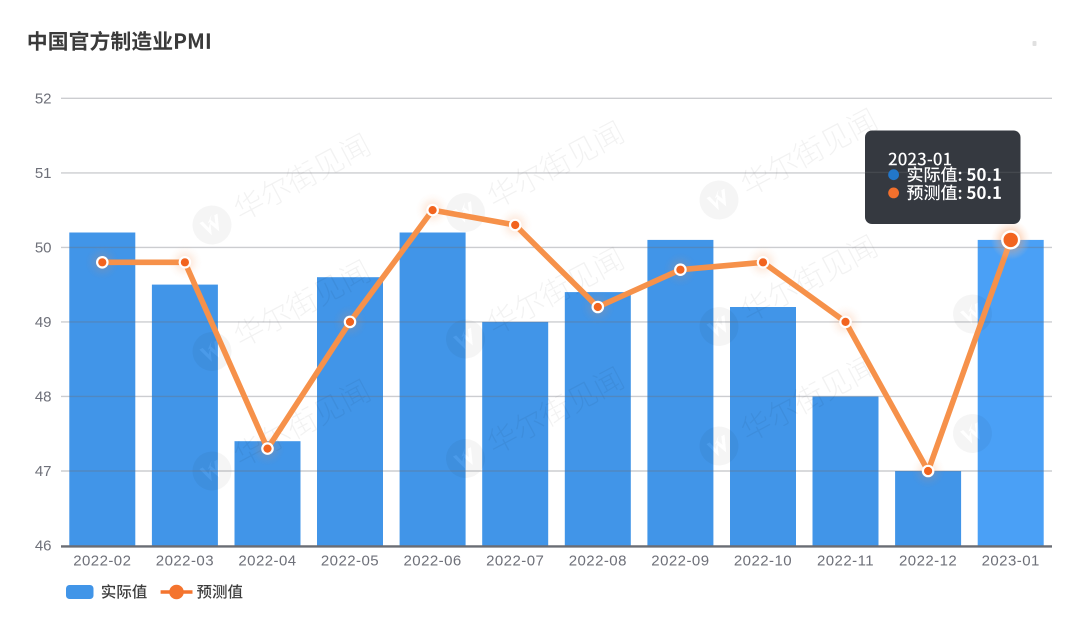 Image resolution: width=1079 pixels, height=617 pixels. What do you see at coordinates (43, 99) in the screenshot?
I see `svg-text: 52` at bounding box center [43, 99].